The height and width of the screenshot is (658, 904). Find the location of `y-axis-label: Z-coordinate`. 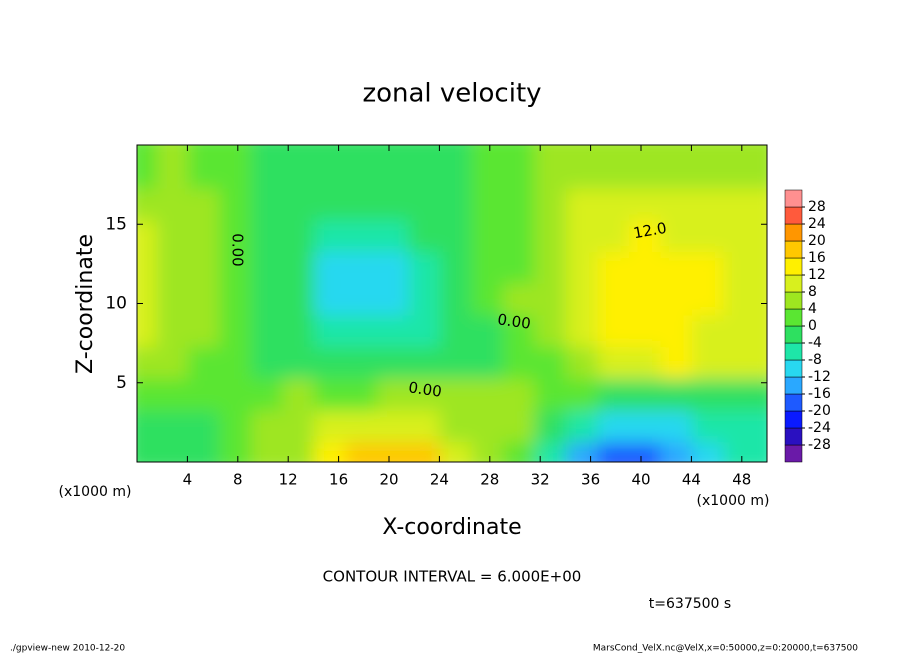

y-axis-label: Z-coordinate is located at coordinates (85, 304).